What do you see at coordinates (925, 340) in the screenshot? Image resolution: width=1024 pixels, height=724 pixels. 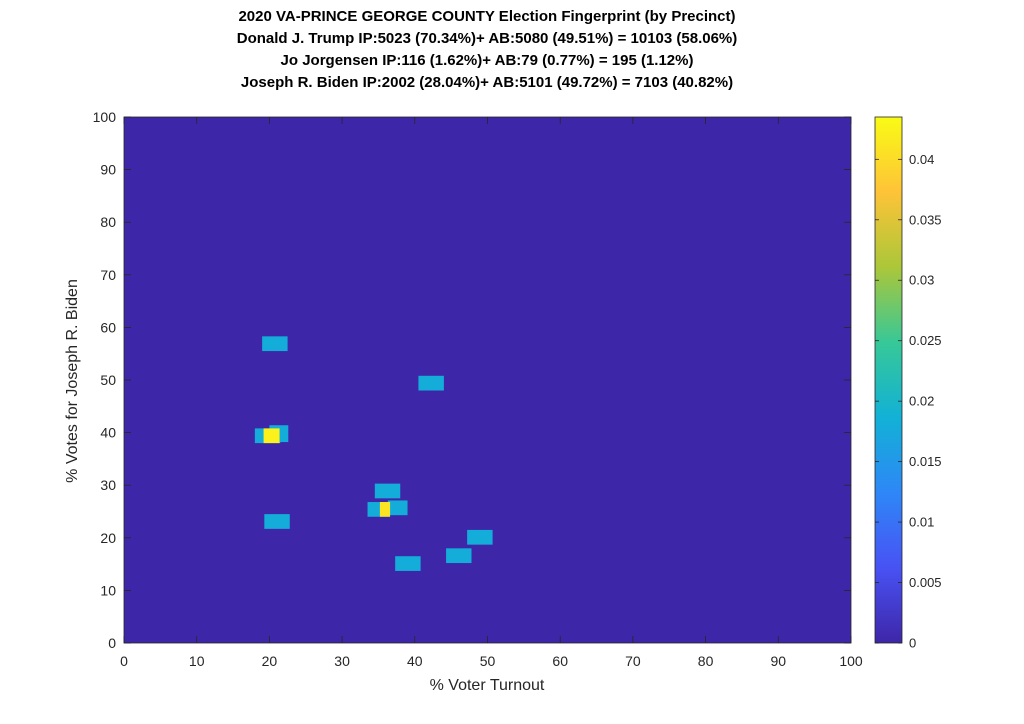 I see `colorbar-tick-label: 0.025` at bounding box center [925, 340].